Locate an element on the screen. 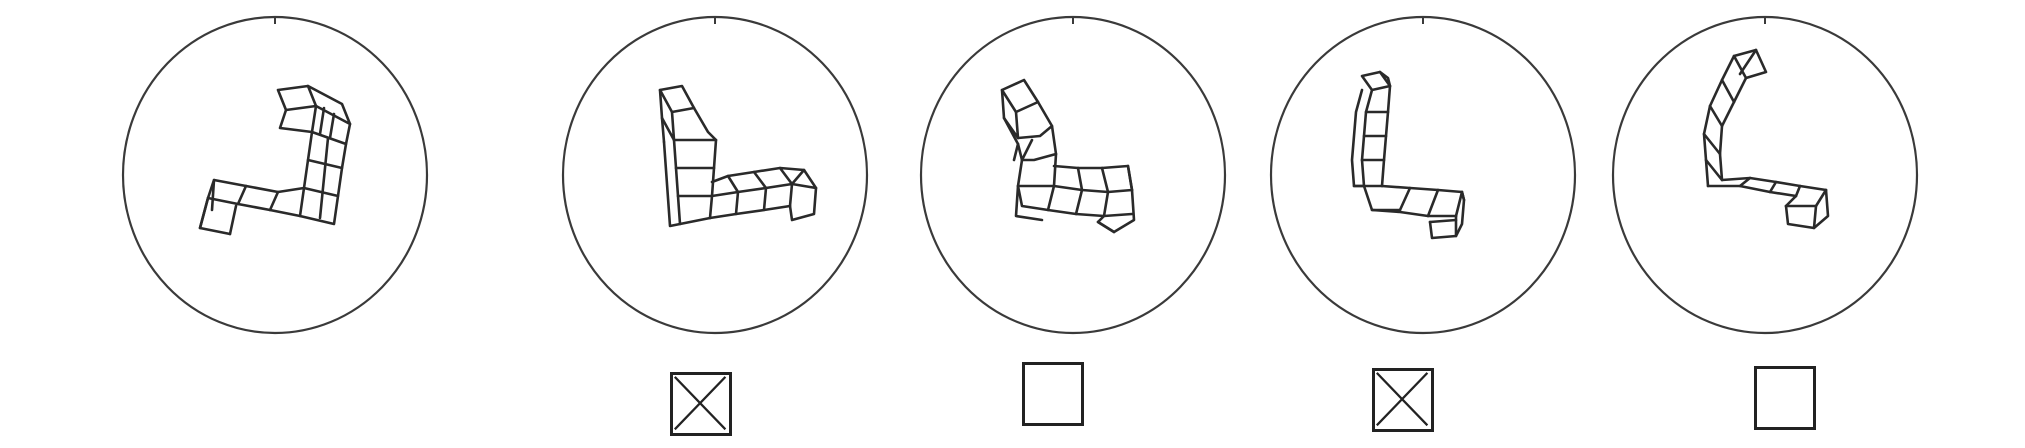 This screenshot has width=2025, height=448. cube-shape-option-1-icon is located at coordinates (715, 175).